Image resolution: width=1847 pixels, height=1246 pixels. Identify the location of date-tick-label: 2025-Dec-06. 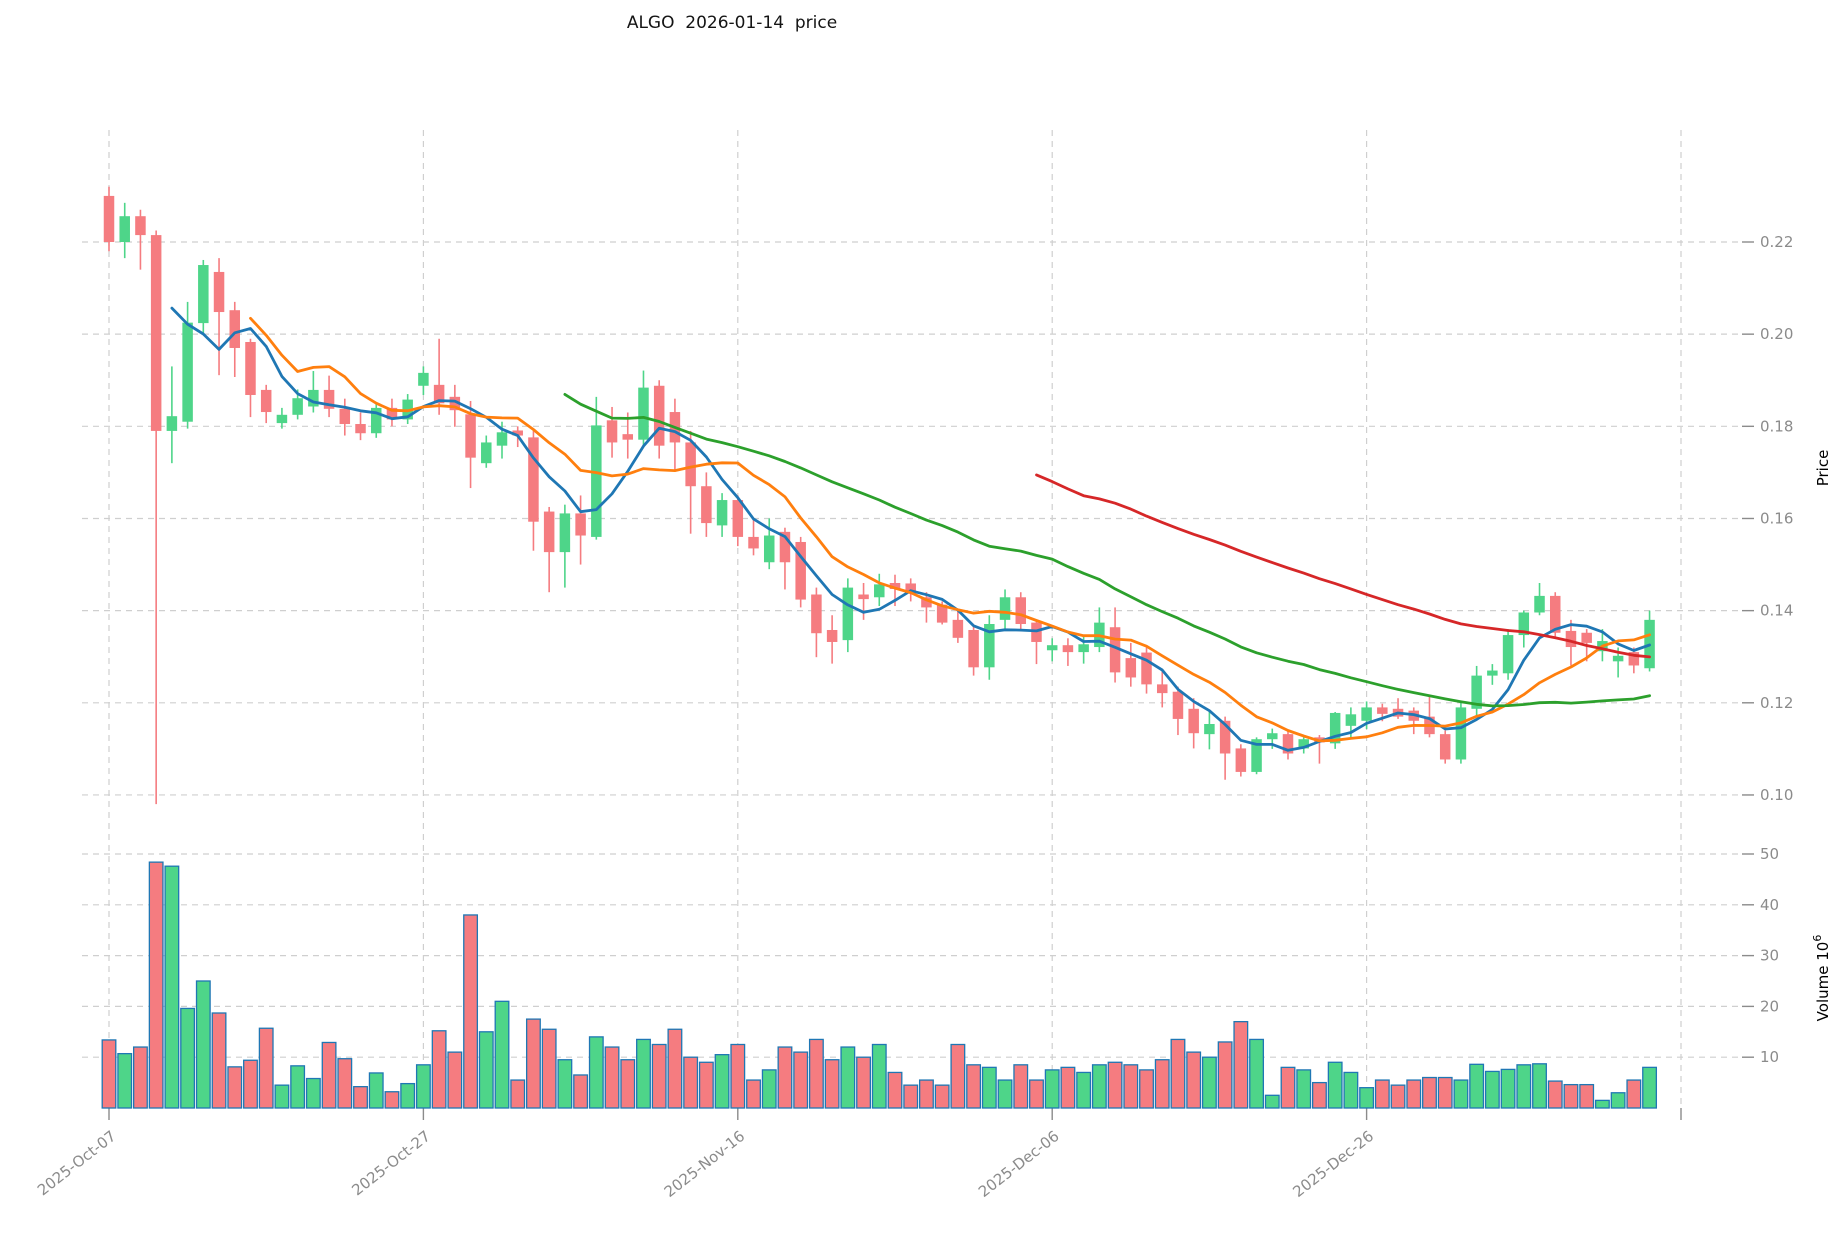
(1019, 1164).